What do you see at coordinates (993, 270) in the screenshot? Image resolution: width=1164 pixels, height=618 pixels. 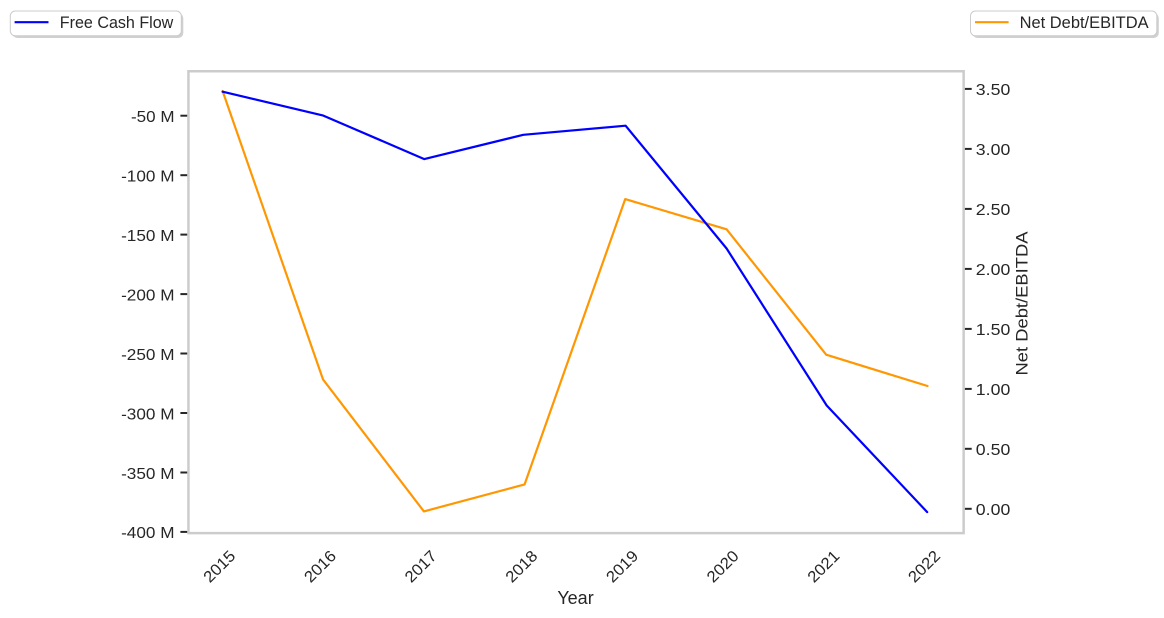 I see `svg-text: 2.00` at bounding box center [993, 270].